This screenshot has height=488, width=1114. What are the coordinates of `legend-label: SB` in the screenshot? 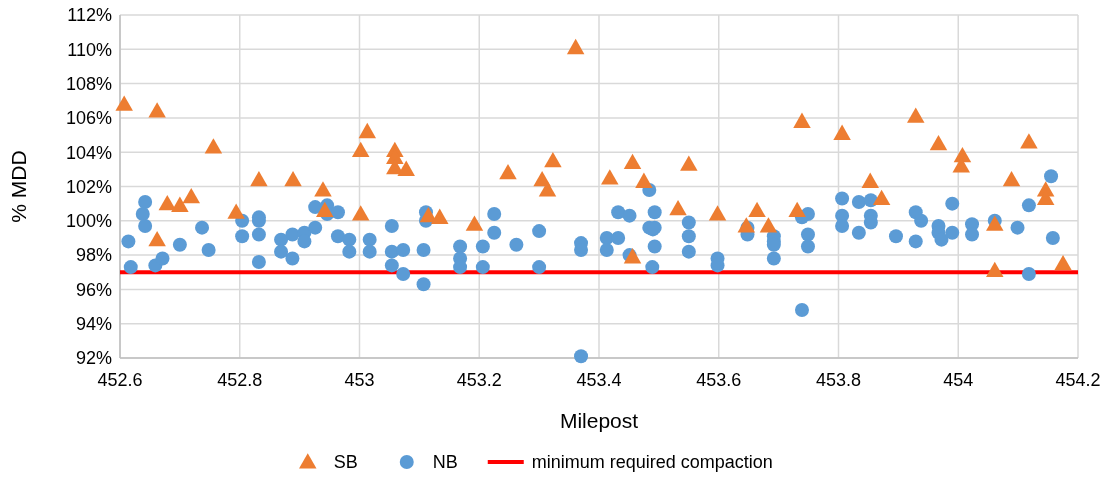 It's located at (345, 462).